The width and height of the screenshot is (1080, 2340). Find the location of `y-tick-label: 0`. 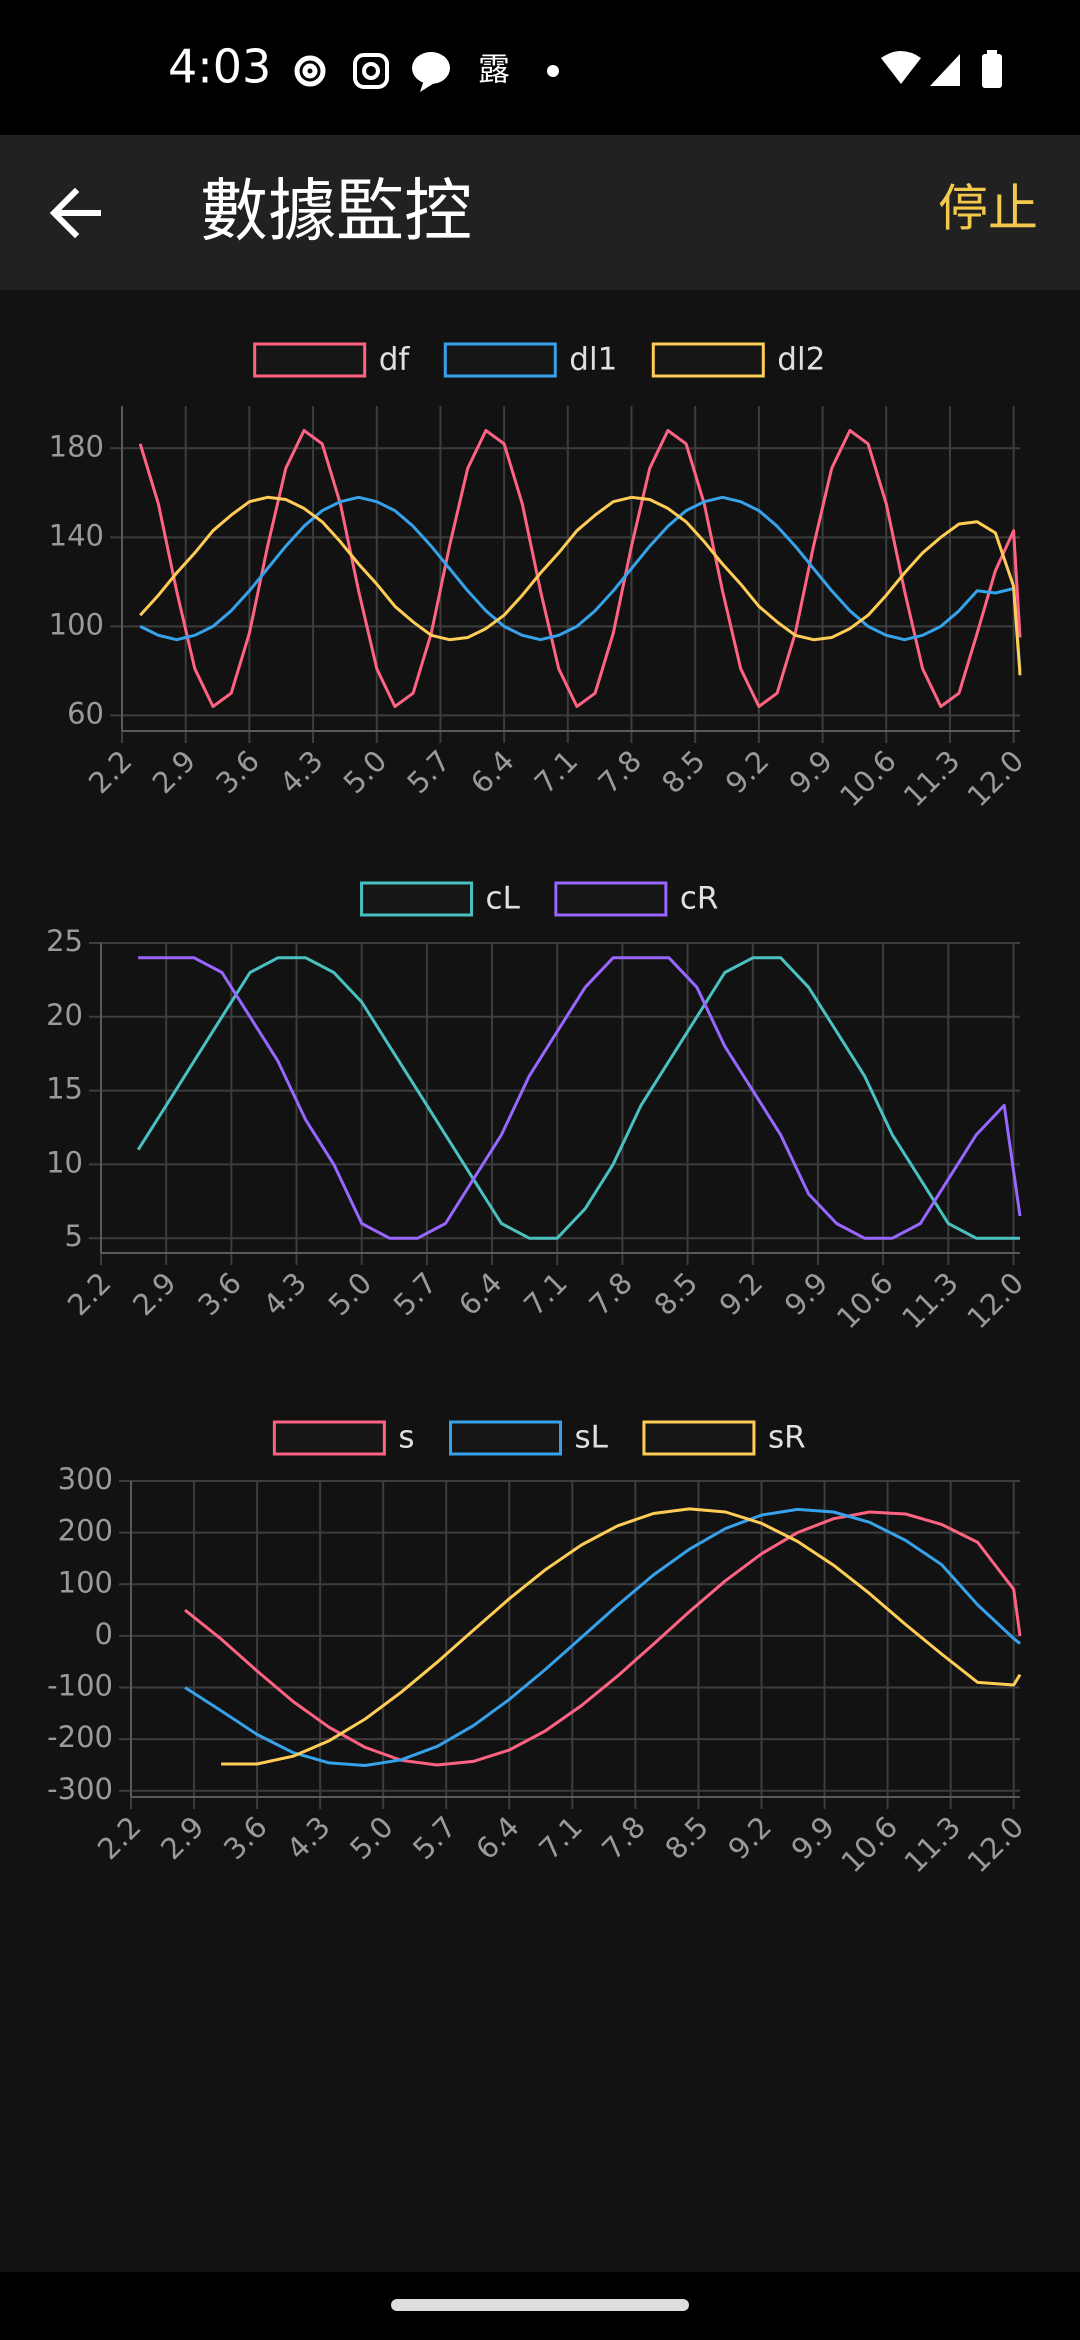

y-tick-label: 0 is located at coordinates (104, 1634).